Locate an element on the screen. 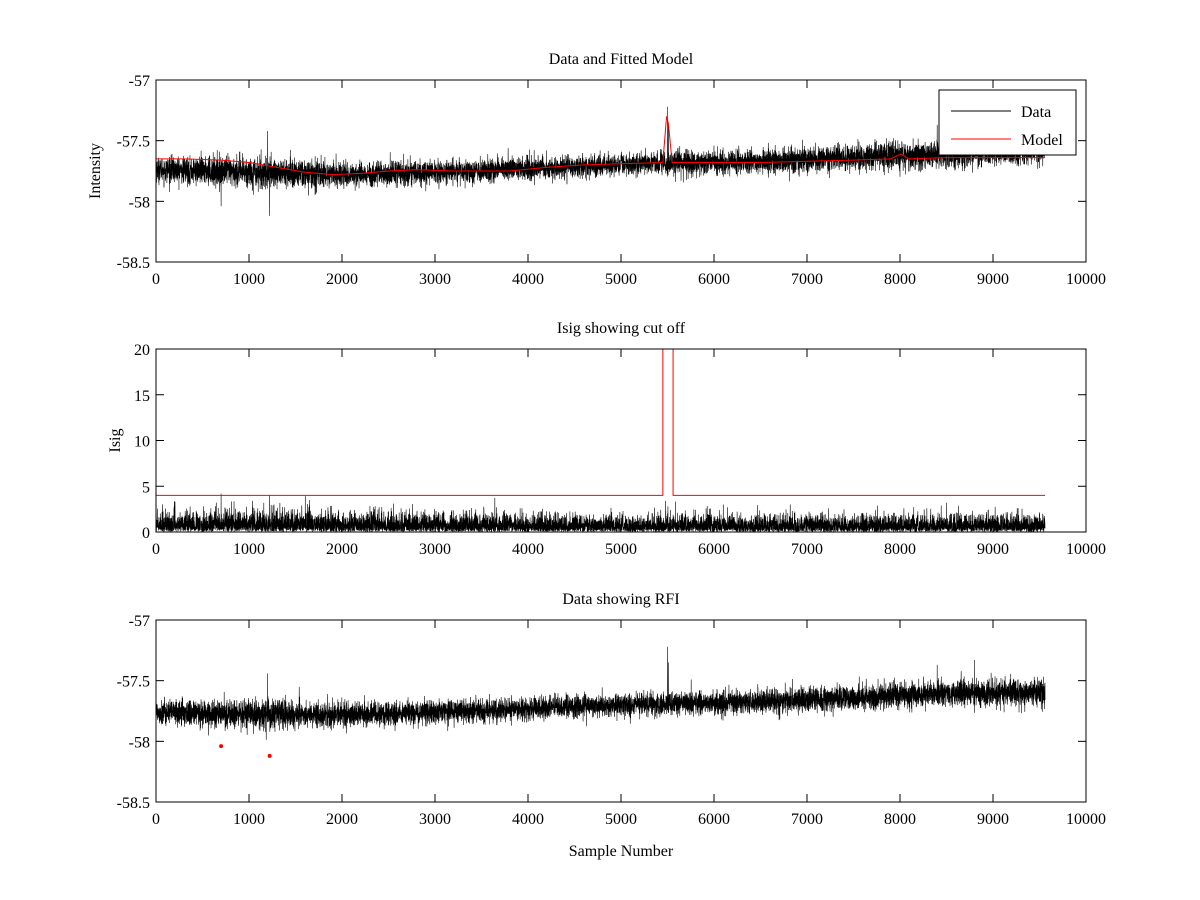  legend-box is located at coordinates (1007, 122).